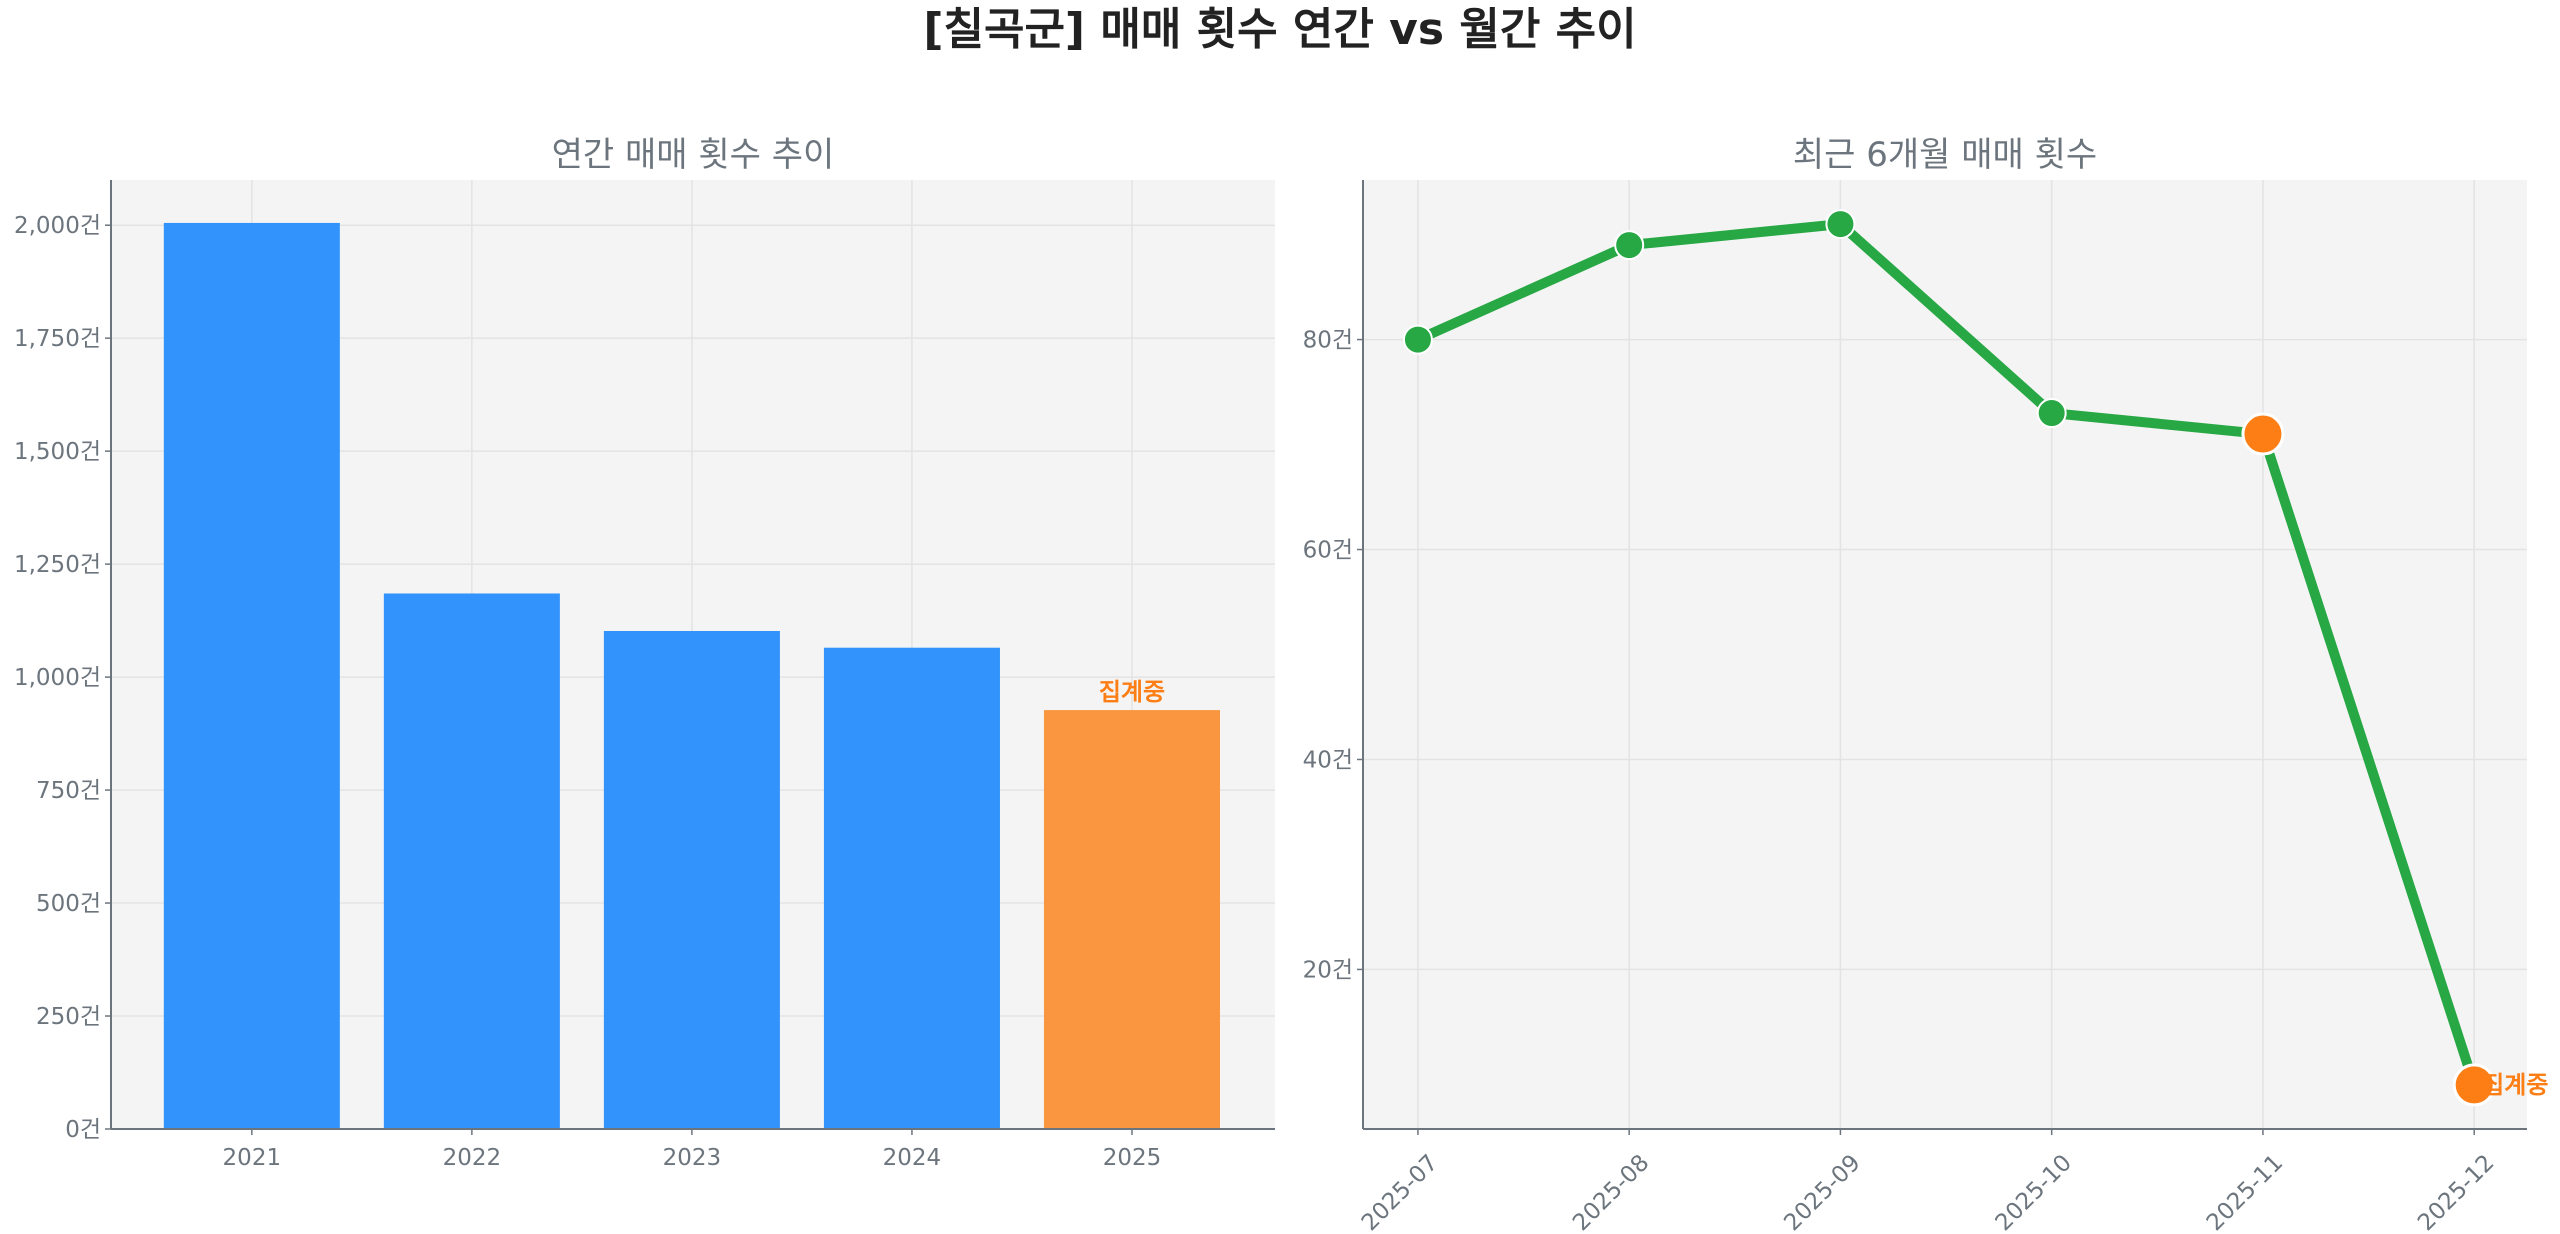 The image size is (2560, 1234). What do you see at coordinates (1328, 341) in the screenshot?
I see `y-tick-label: 80건` at bounding box center [1328, 341].